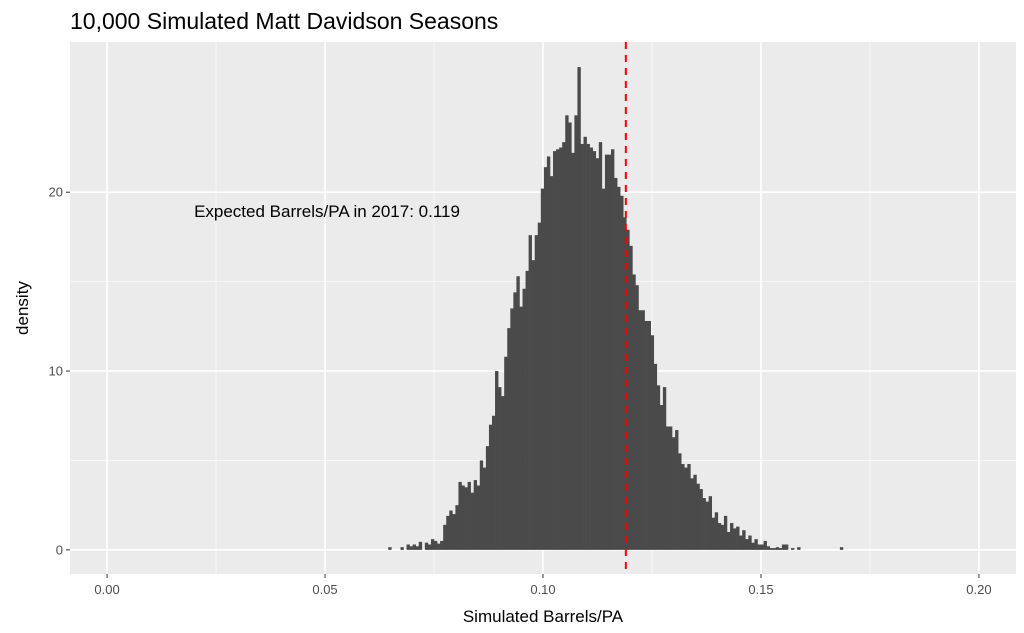 This screenshot has width=1024, height=633. Describe the element at coordinates (284, 21) in the screenshot. I see `chart-title: 10,000 Simulated Matt Davidson Seasons` at that location.